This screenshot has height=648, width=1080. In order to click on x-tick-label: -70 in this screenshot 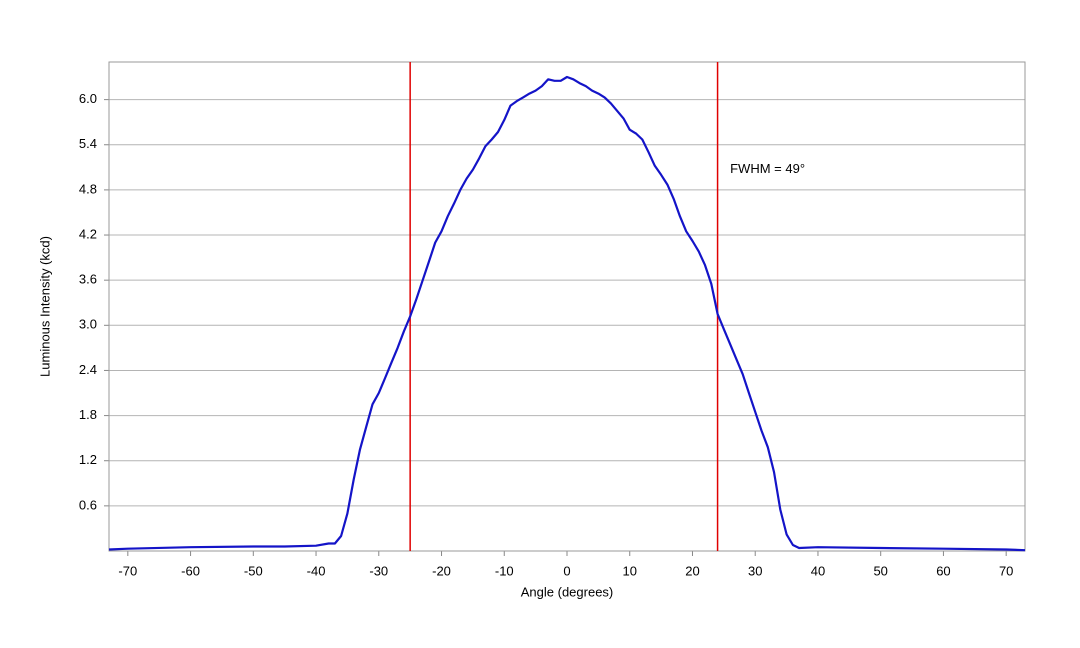, I will do `click(127, 570)`.